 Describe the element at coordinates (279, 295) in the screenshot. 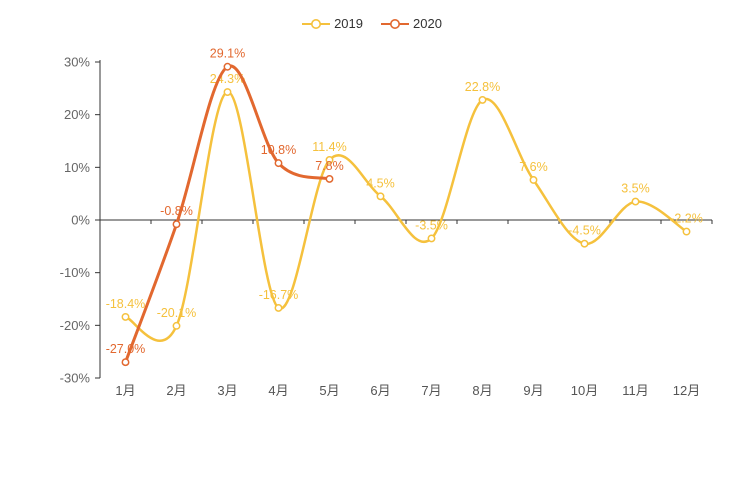

I see `data-label-2019: -16.7%` at that location.